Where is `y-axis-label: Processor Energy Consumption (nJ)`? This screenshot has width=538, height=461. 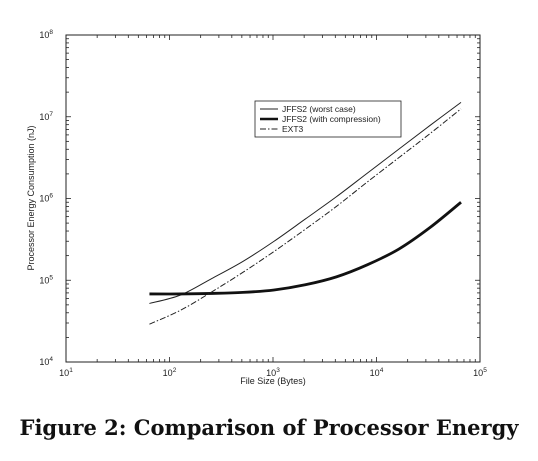 y-axis-label: Processor Energy Consumption (nJ) is located at coordinates (31, 197).